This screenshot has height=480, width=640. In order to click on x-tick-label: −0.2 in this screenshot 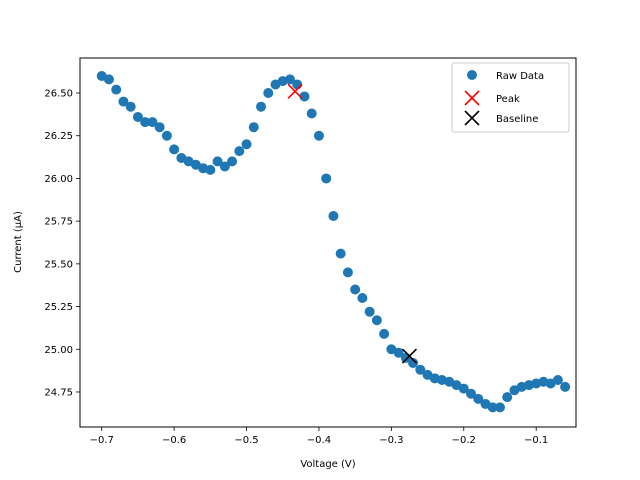, I will do `click(464, 440)`.